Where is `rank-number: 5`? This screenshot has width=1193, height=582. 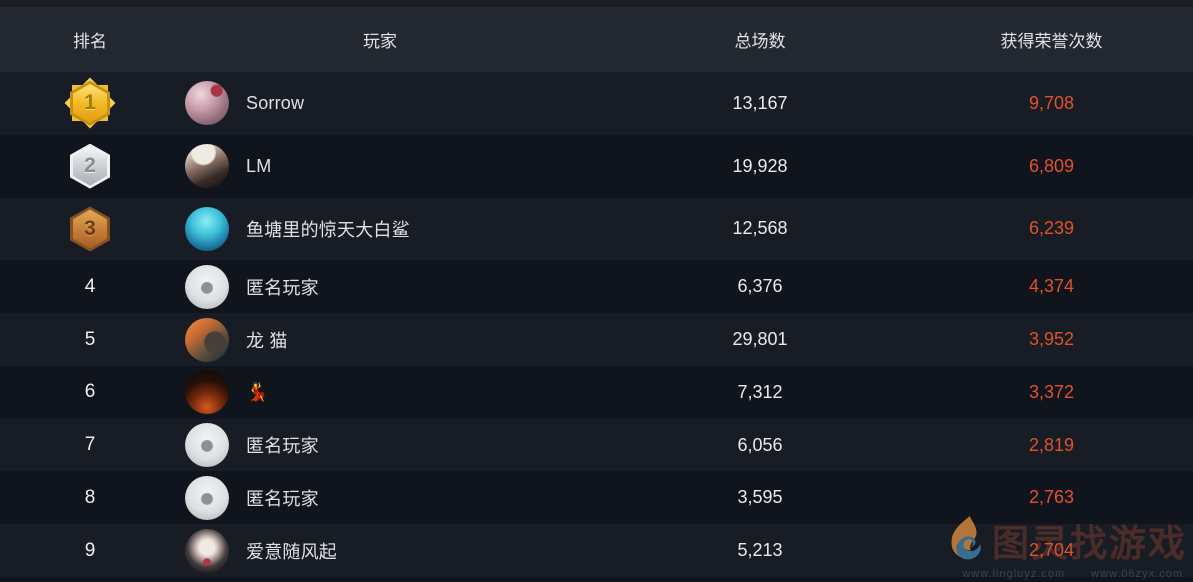
rank-number: 5 is located at coordinates (90, 339).